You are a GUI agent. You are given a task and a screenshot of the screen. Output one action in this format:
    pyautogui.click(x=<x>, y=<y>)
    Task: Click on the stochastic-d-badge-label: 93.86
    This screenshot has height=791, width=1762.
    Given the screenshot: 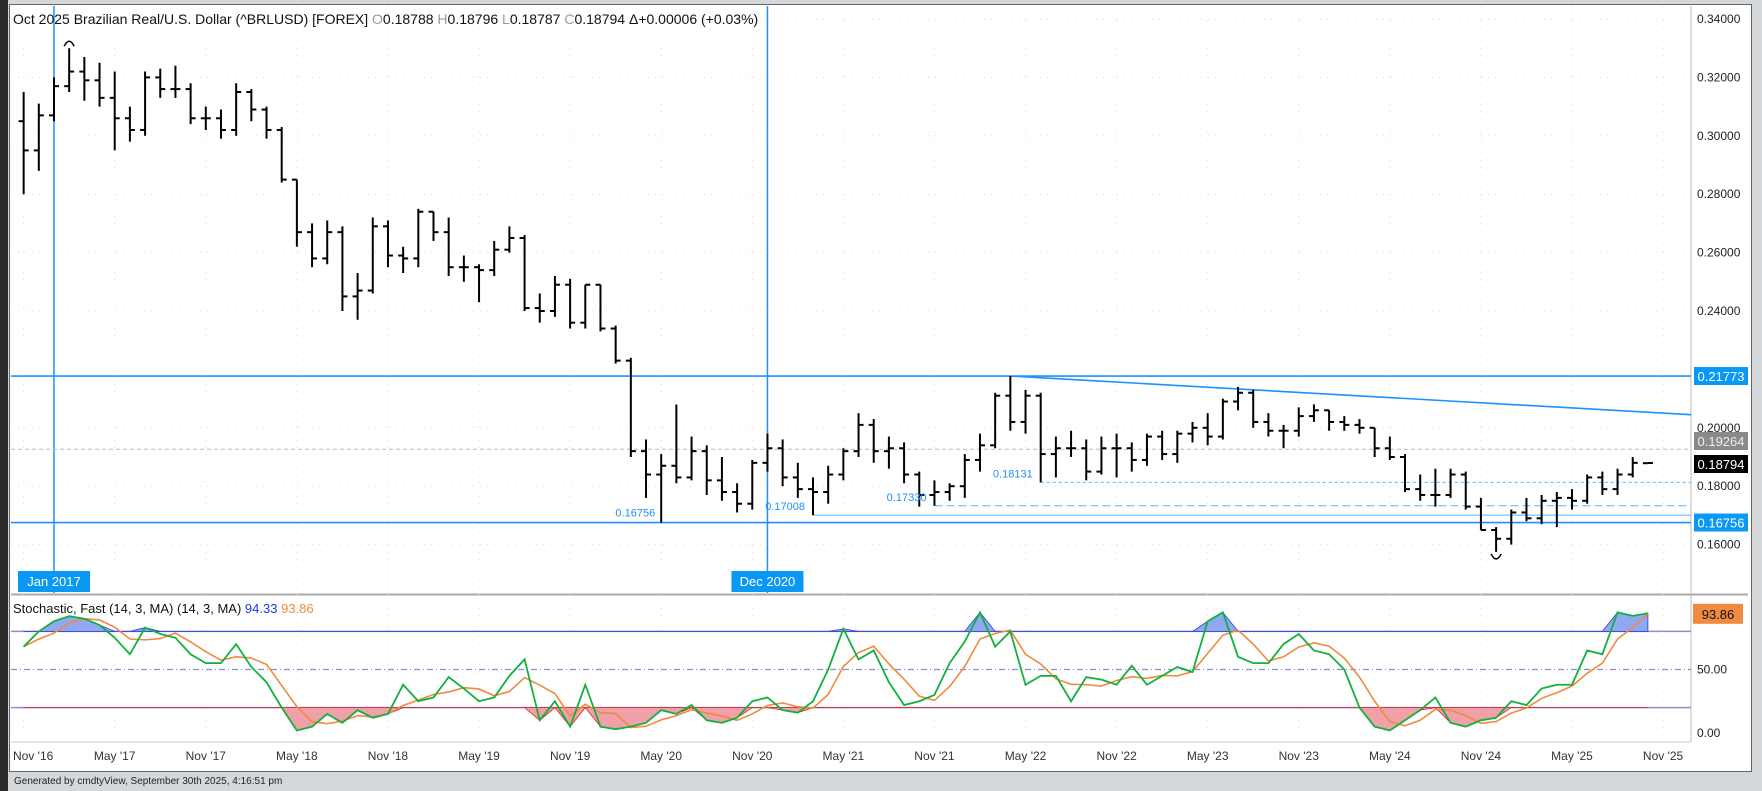 What is the action you would take?
    pyautogui.click(x=1718, y=614)
    